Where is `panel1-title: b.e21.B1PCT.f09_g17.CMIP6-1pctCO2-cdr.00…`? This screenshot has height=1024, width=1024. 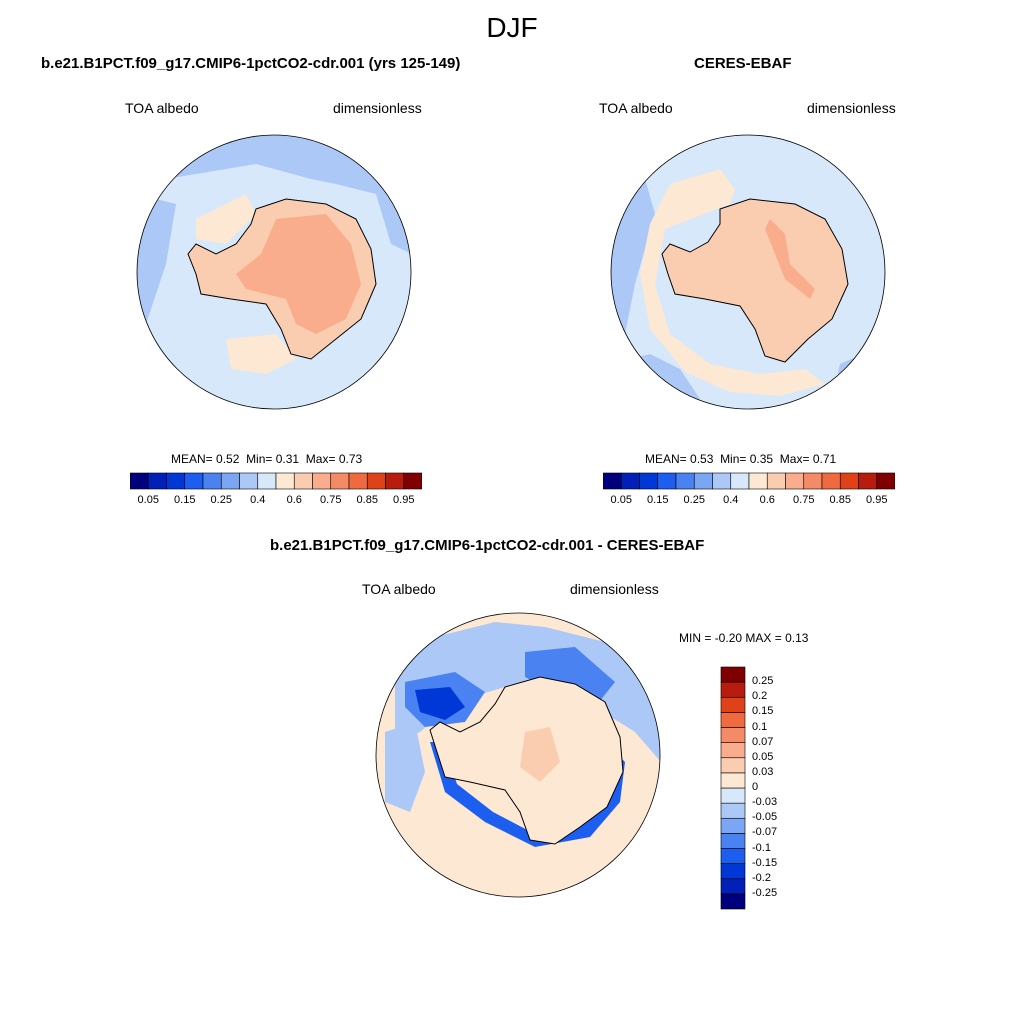 panel1-title: b.e21.B1PCT.f09_g17.CMIP6-1pctCO2-cdr.00… is located at coordinates (251, 63).